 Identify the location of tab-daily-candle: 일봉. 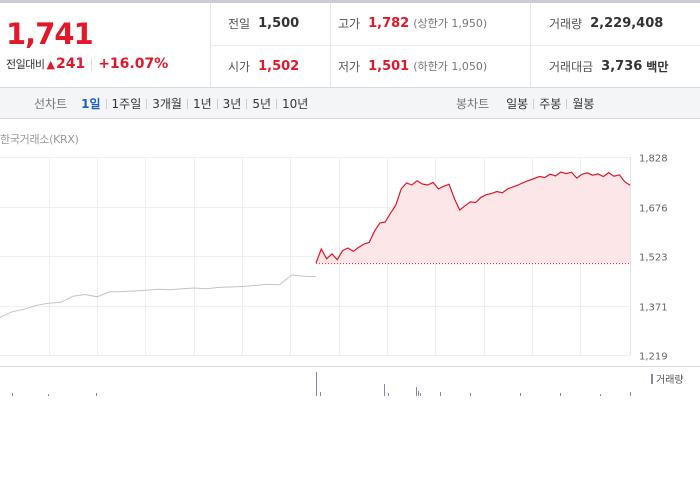
(517, 104).